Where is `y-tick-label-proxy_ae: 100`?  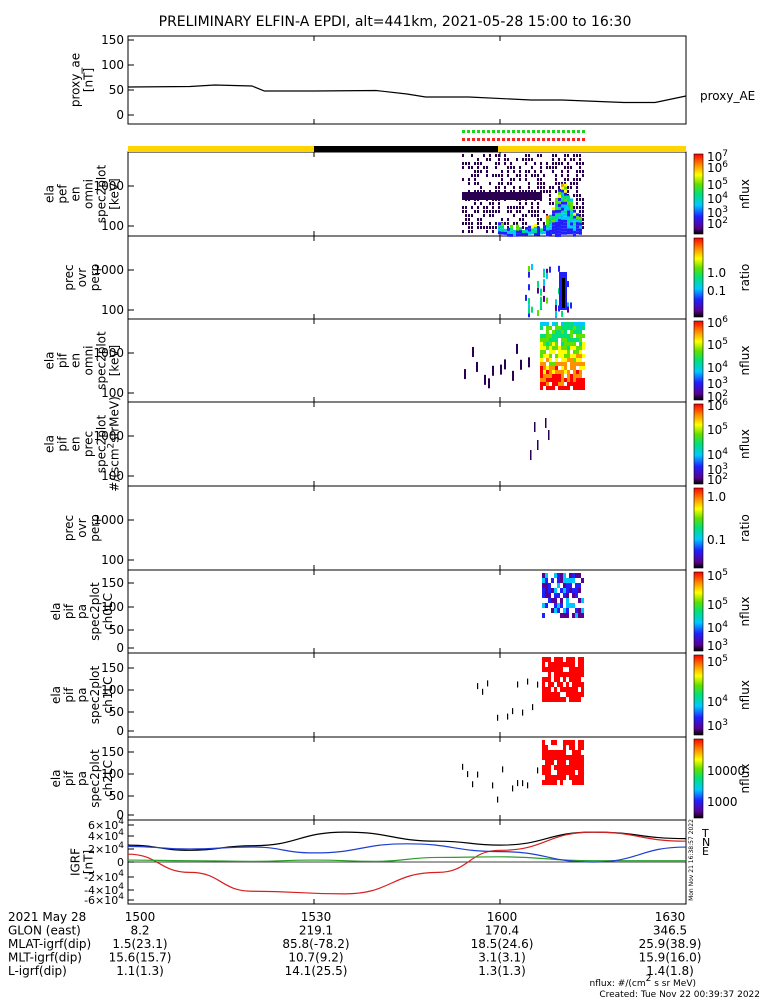 y-tick-label-proxy_ae: 100 is located at coordinates (112, 65).